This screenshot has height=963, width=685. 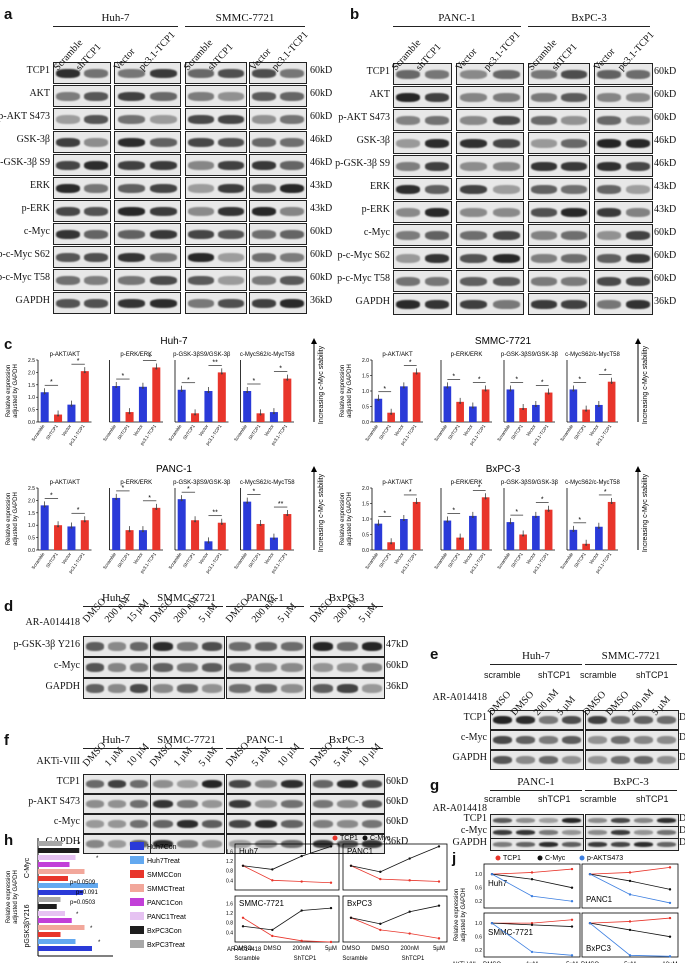 What do you see at coordinates (478, 951) in the screenshot?
I see `y-tick-label: 0.2` at bounding box center [478, 951].